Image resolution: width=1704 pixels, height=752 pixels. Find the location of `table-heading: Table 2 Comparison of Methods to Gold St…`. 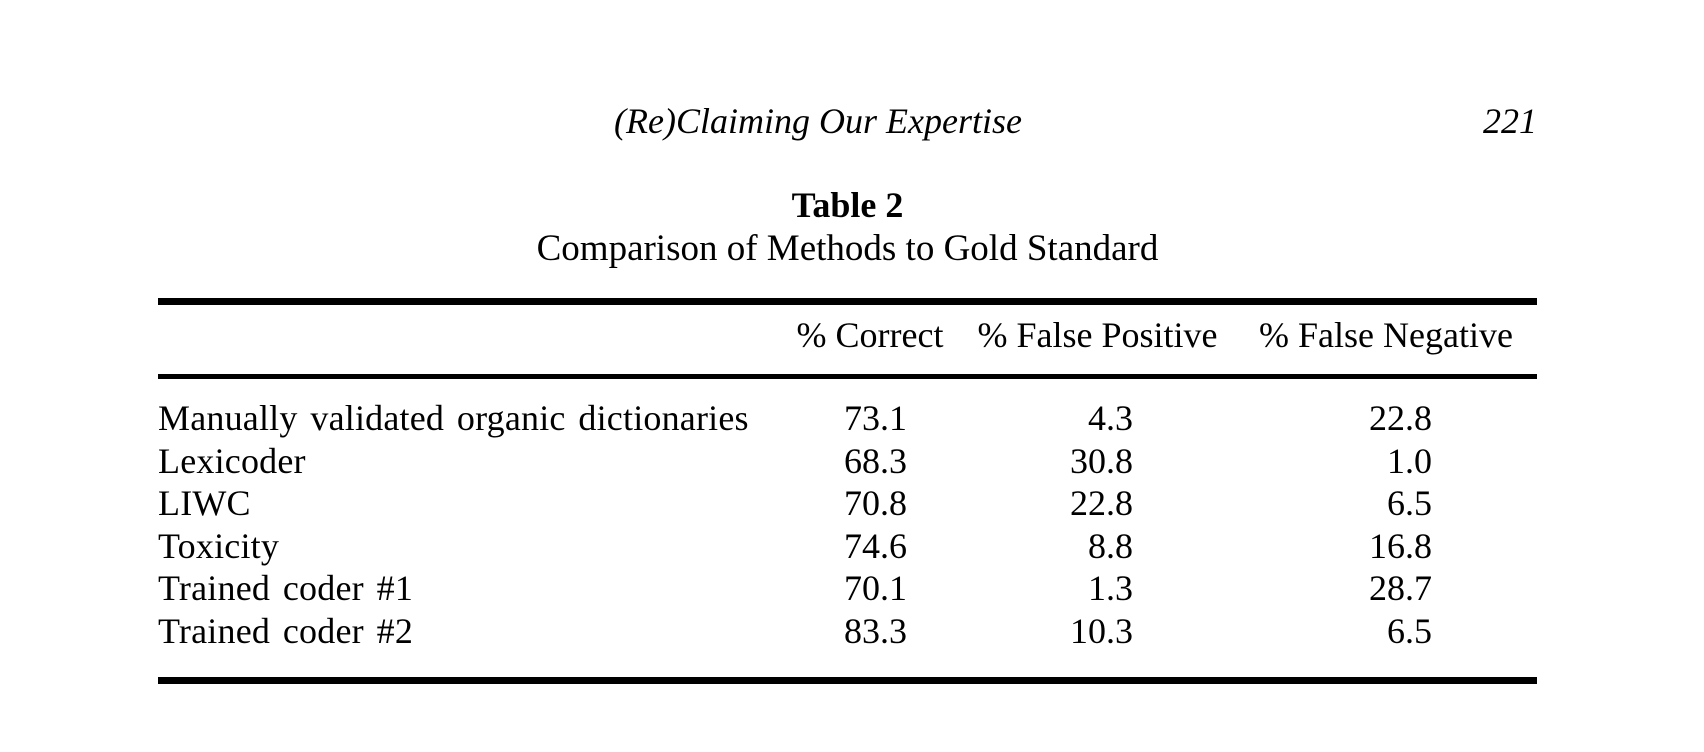

table-heading: Table 2 Comparison of Methods to Gold St… is located at coordinates (847, 227).